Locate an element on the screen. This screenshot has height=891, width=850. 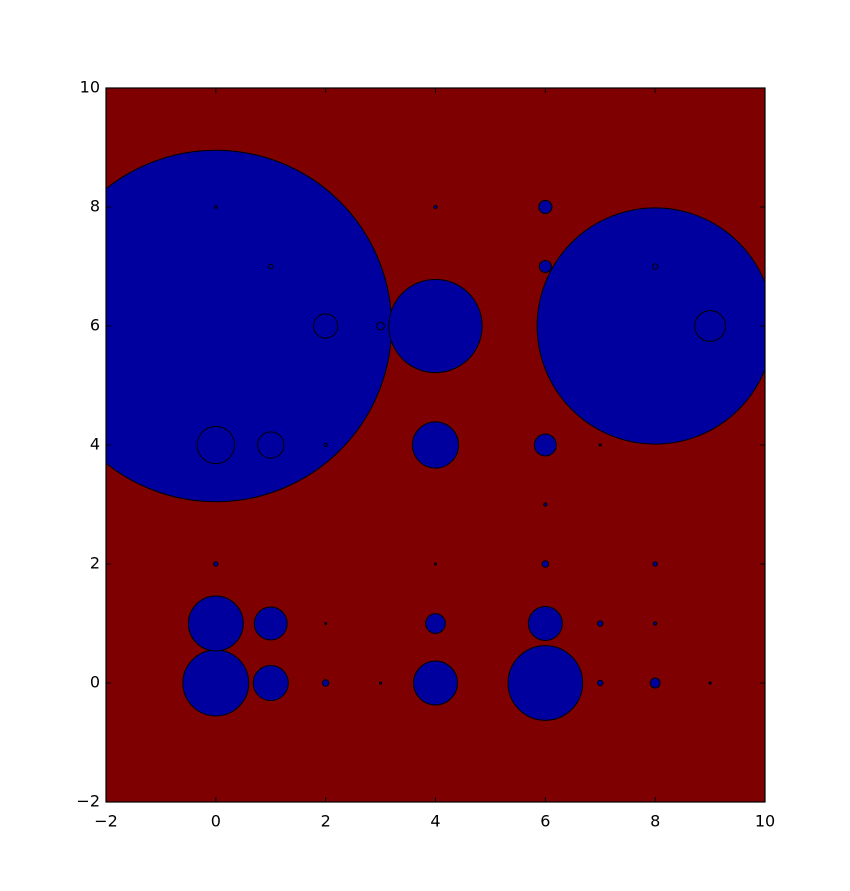
y-tick-label: 10 is located at coordinates (90, 87).